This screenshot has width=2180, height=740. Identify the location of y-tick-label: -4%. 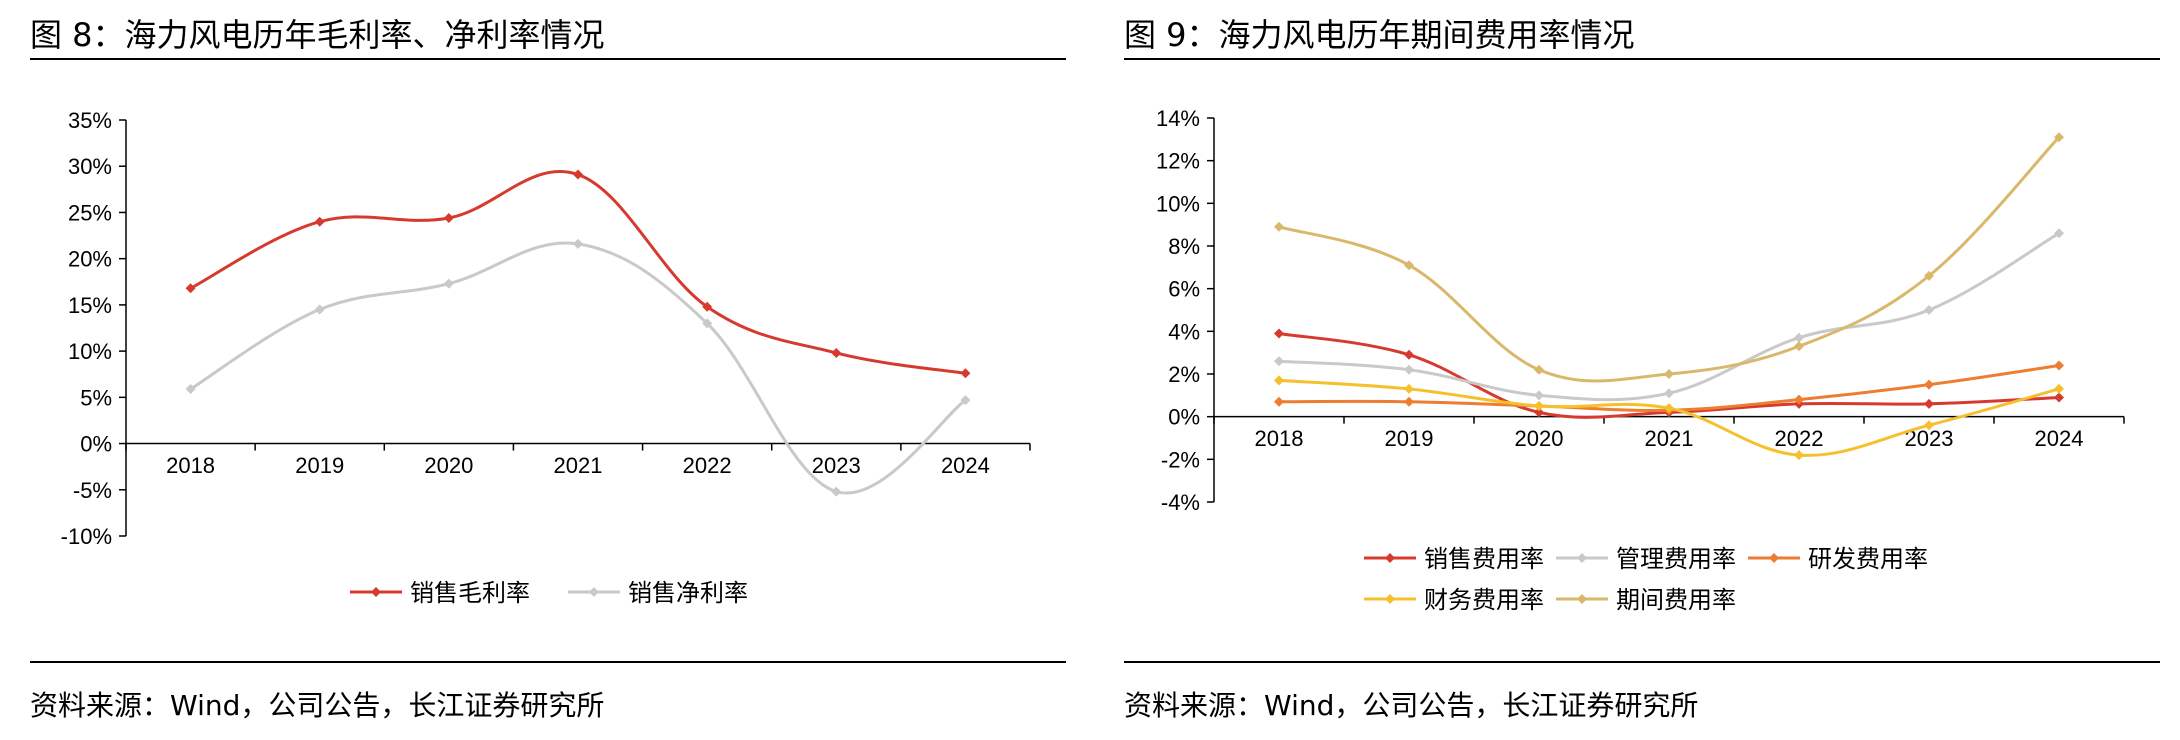
(1180, 502).